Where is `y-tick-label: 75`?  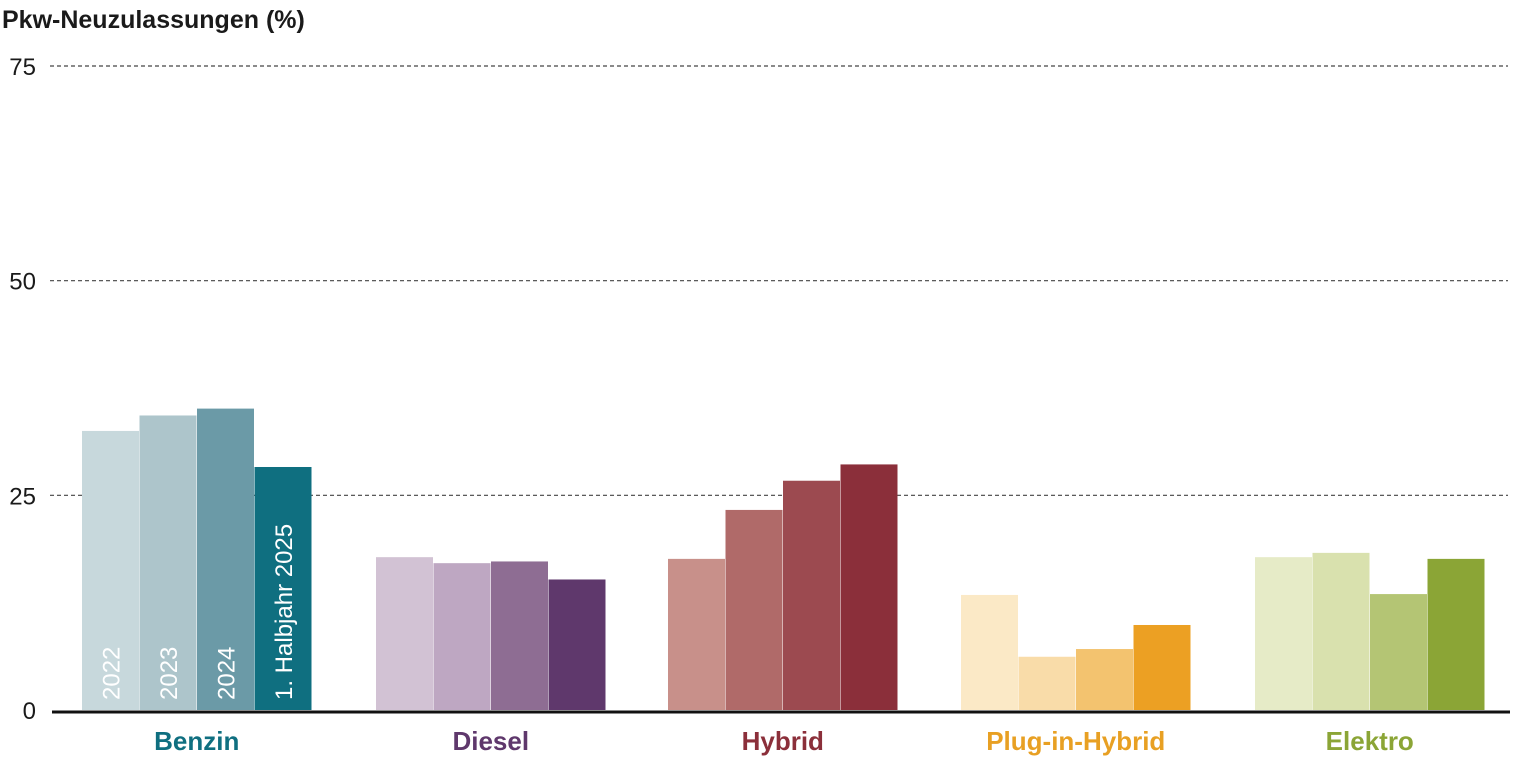 y-tick-label: 75 is located at coordinates (22, 67).